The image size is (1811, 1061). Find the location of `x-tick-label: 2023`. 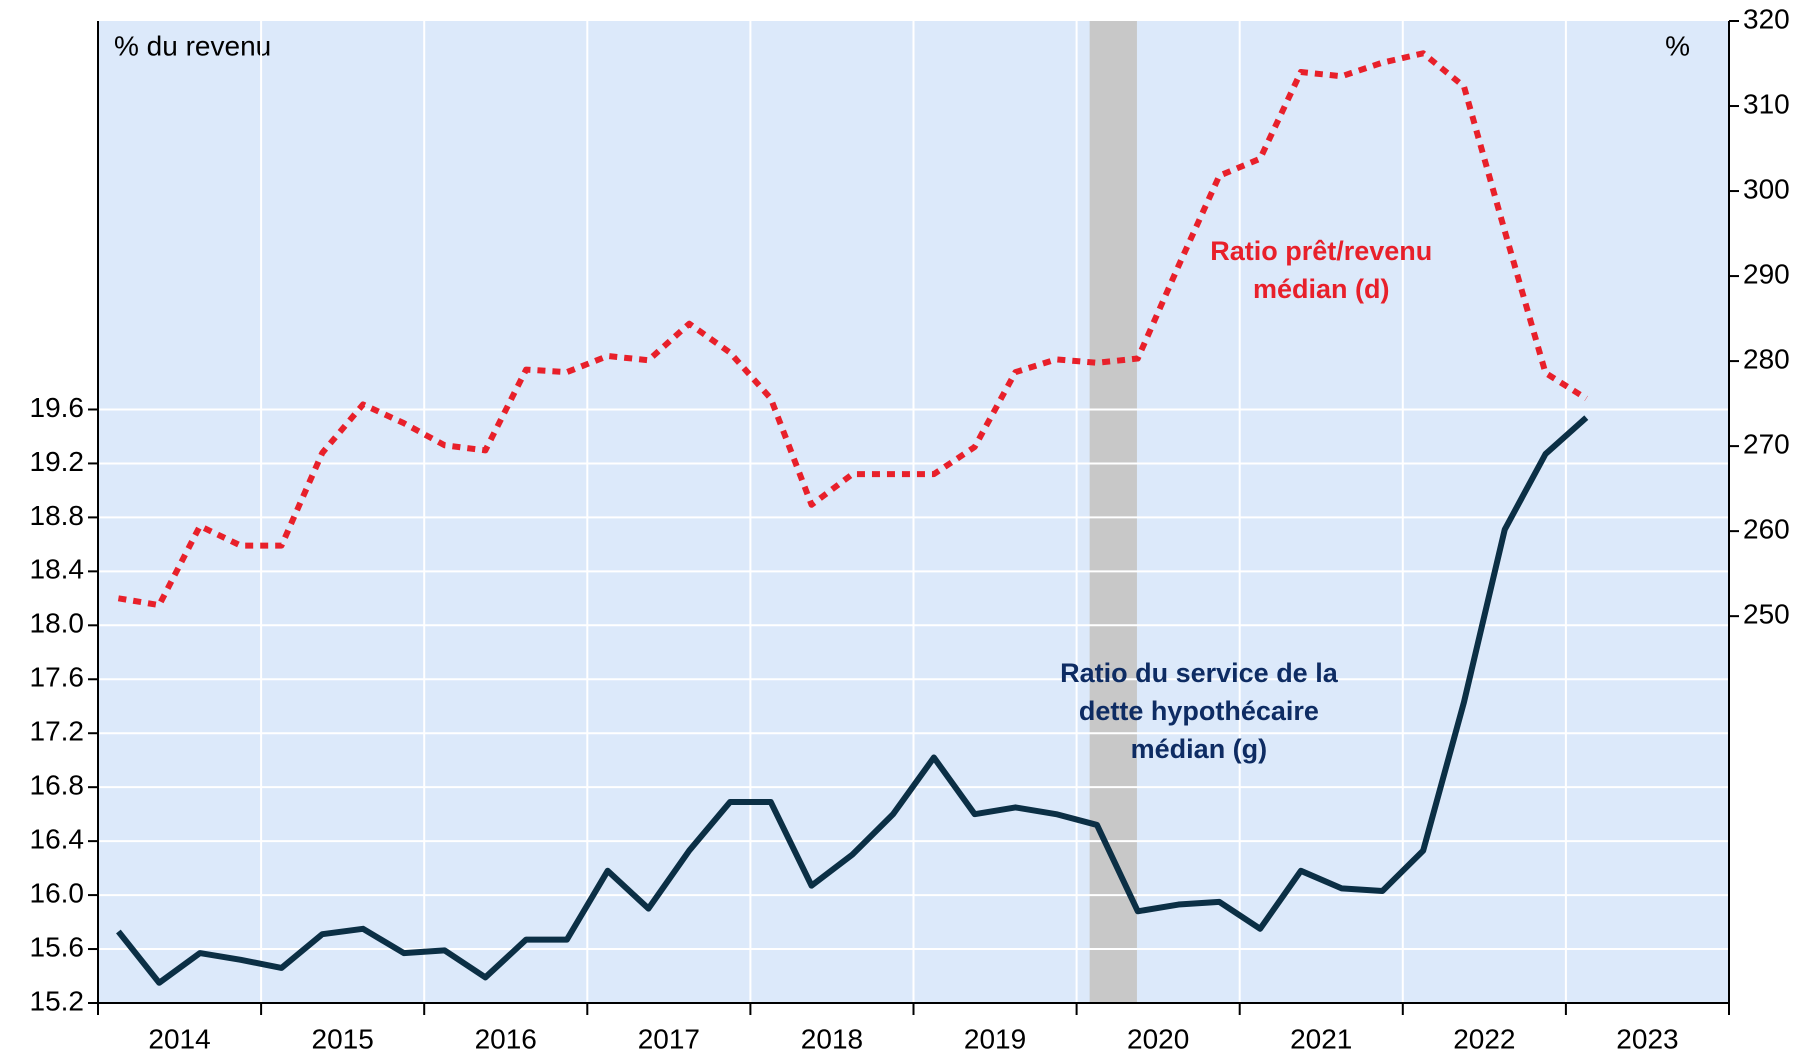

x-tick-label: 2023 is located at coordinates (1647, 1038).